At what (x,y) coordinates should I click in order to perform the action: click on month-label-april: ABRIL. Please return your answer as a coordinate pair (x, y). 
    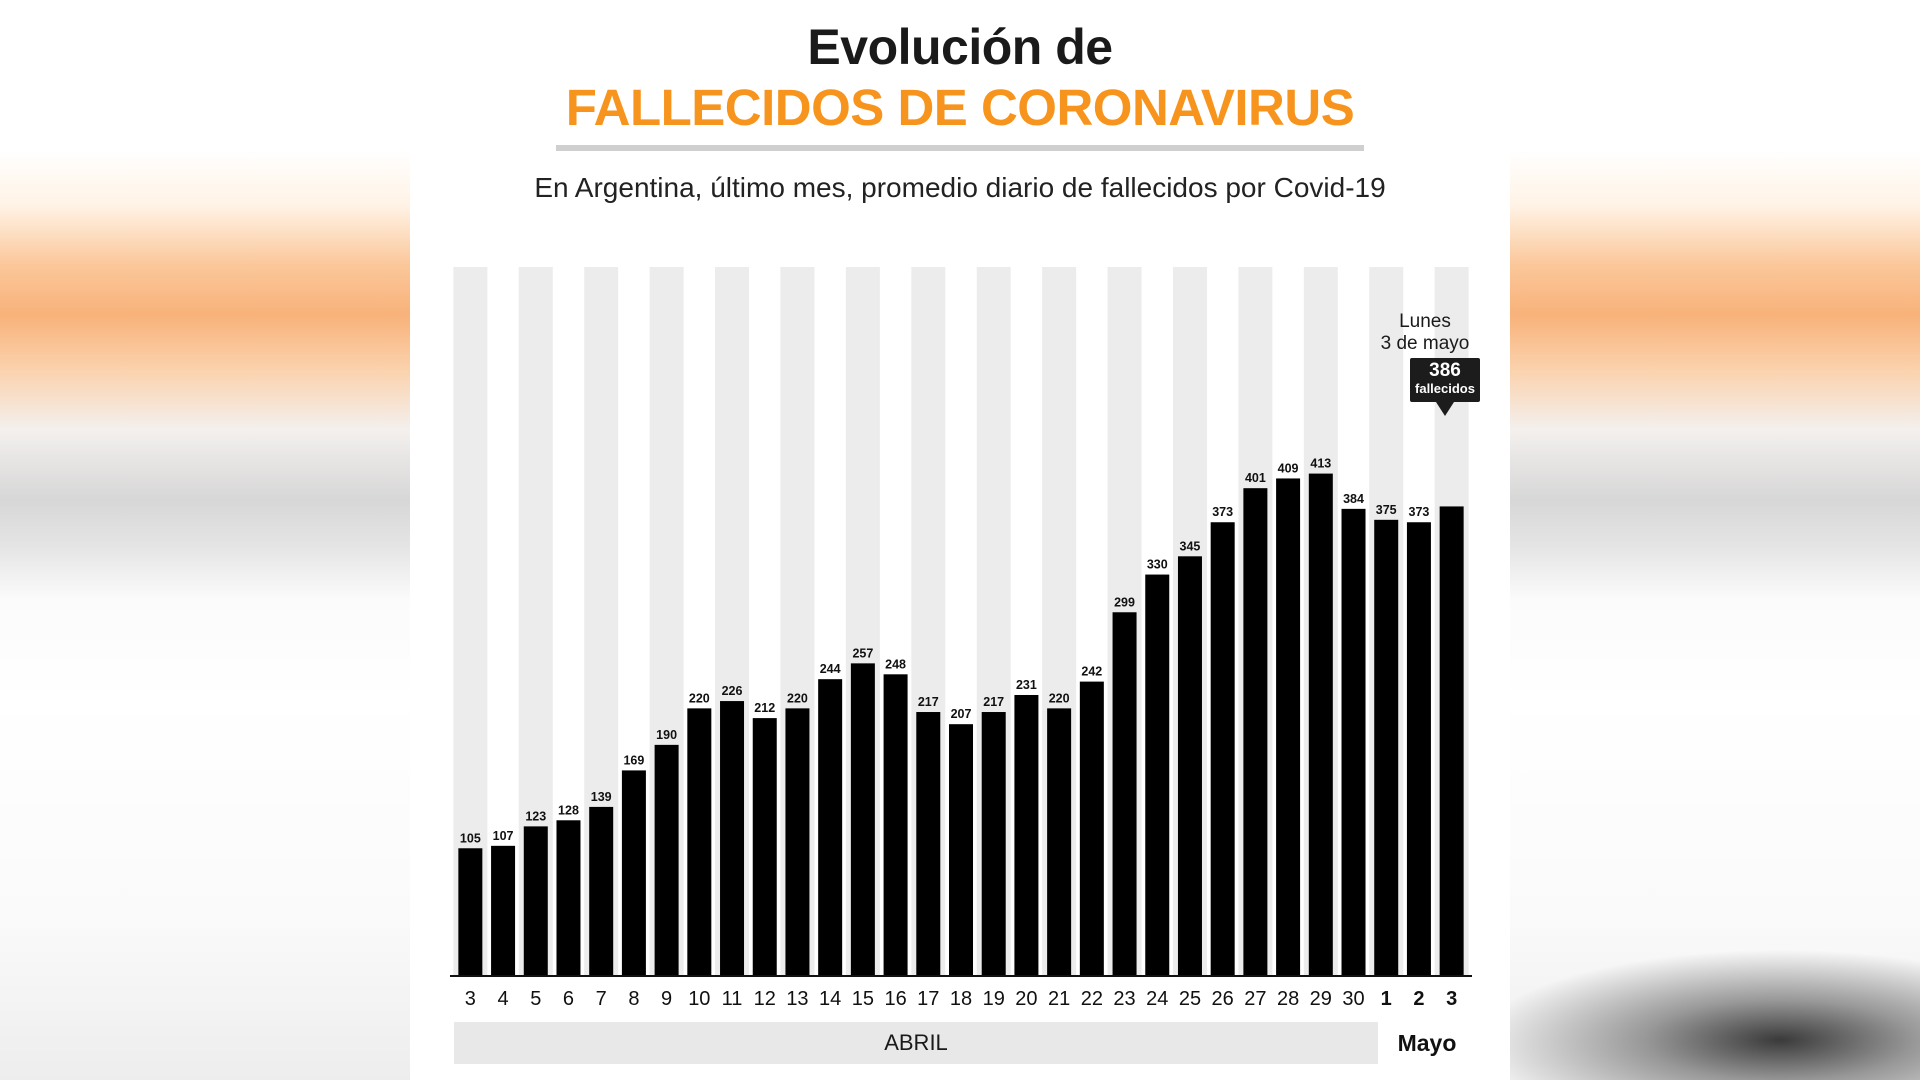
    Looking at the image, I should click on (916, 1042).